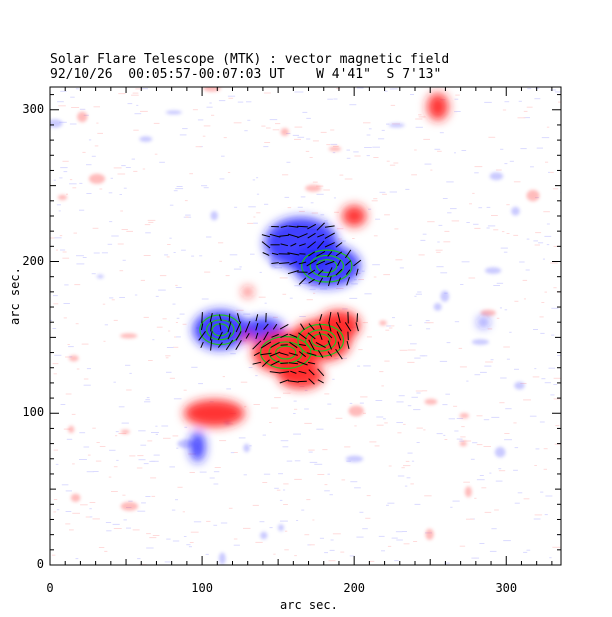 The height and width of the screenshot is (617, 612). Describe the element at coordinates (276, 309) in the screenshot. I see `field-contours` at that location.